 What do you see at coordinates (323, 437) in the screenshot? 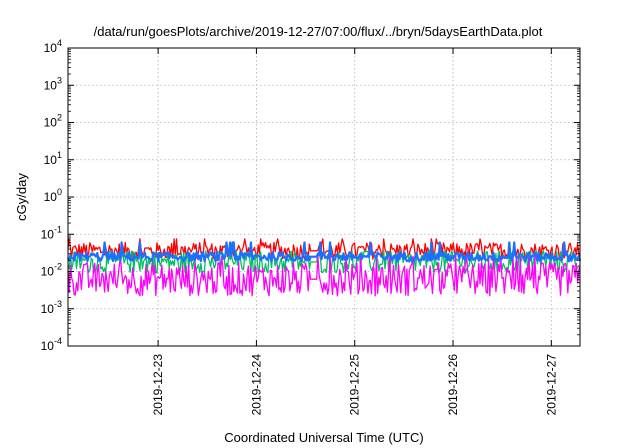
I see `x-axis-title: Coordinated Universal Time (UTC)` at bounding box center [323, 437].